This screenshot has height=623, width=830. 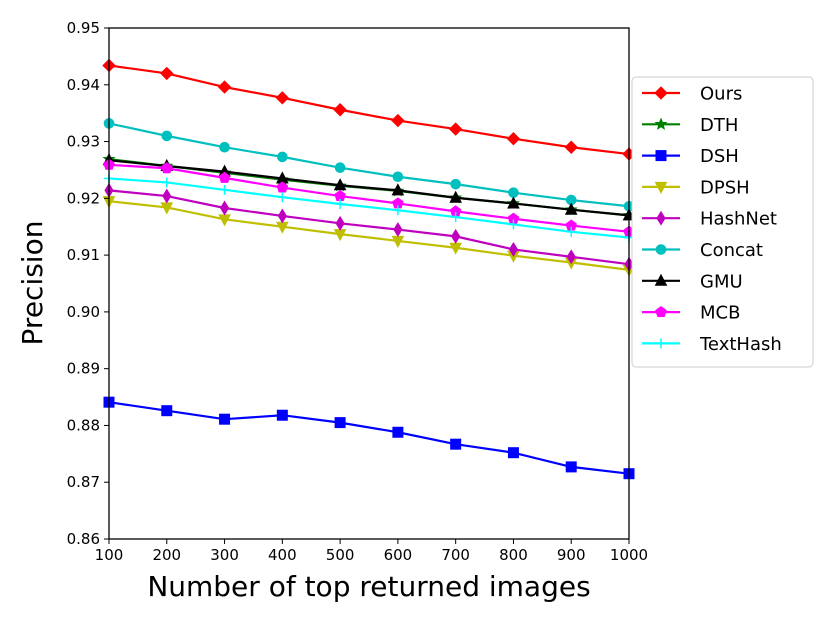 What do you see at coordinates (692, 94) in the screenshot?
I see `legend-item: Ours` at bounding box center [692, 94].